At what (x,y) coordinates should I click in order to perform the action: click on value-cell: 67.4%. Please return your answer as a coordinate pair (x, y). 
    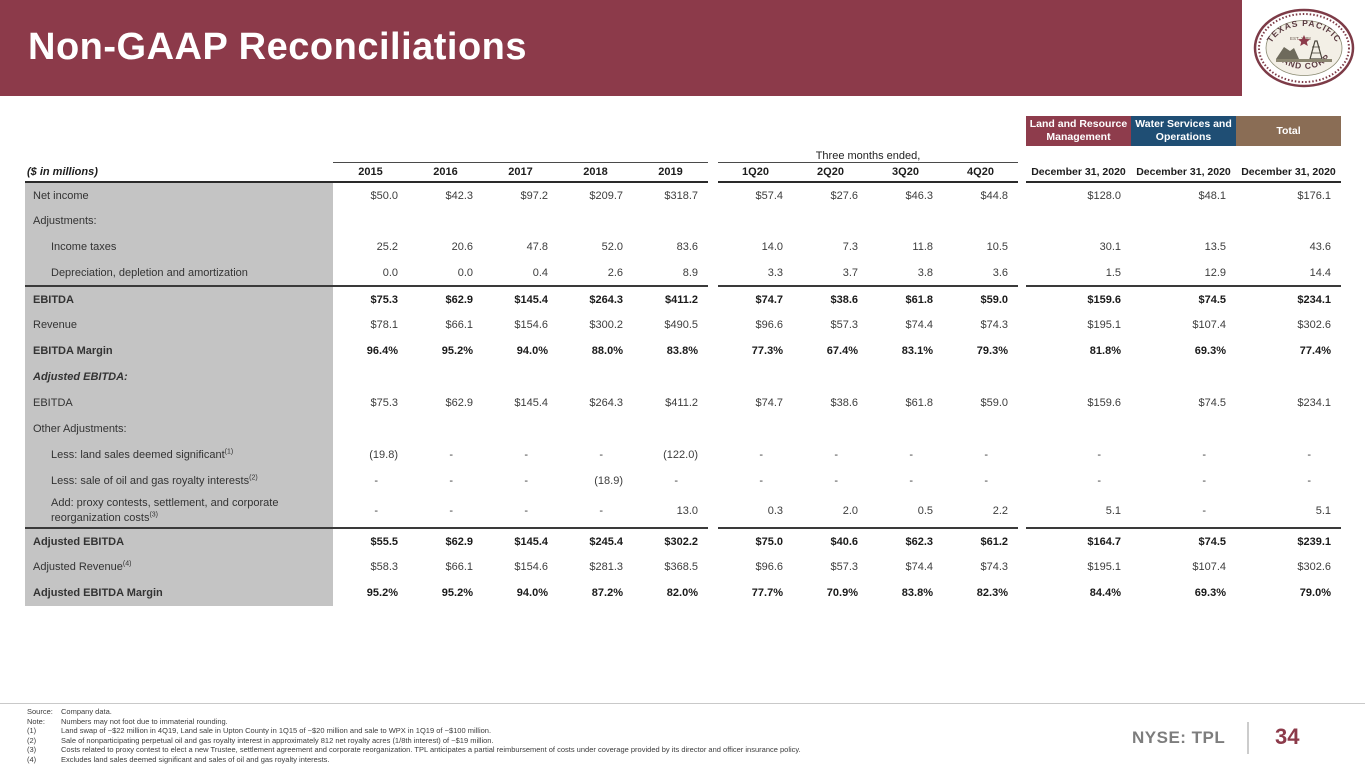
    Looking at the image, I should click on (842, 351).